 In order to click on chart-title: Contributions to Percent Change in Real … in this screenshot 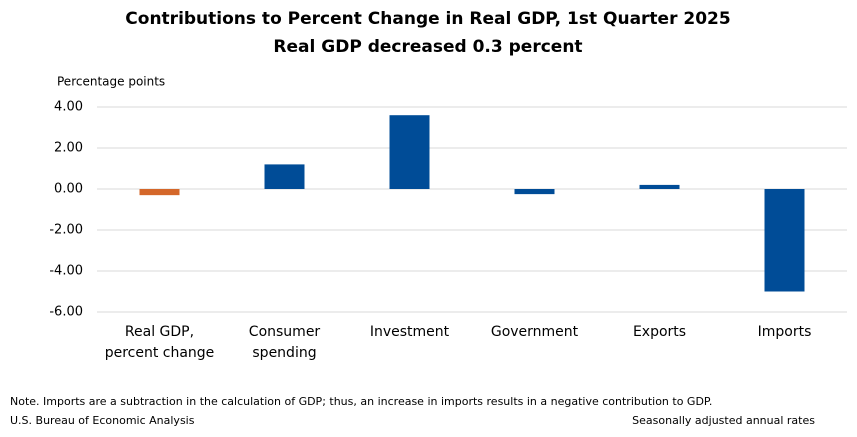, I will do `click(427, 19)`.